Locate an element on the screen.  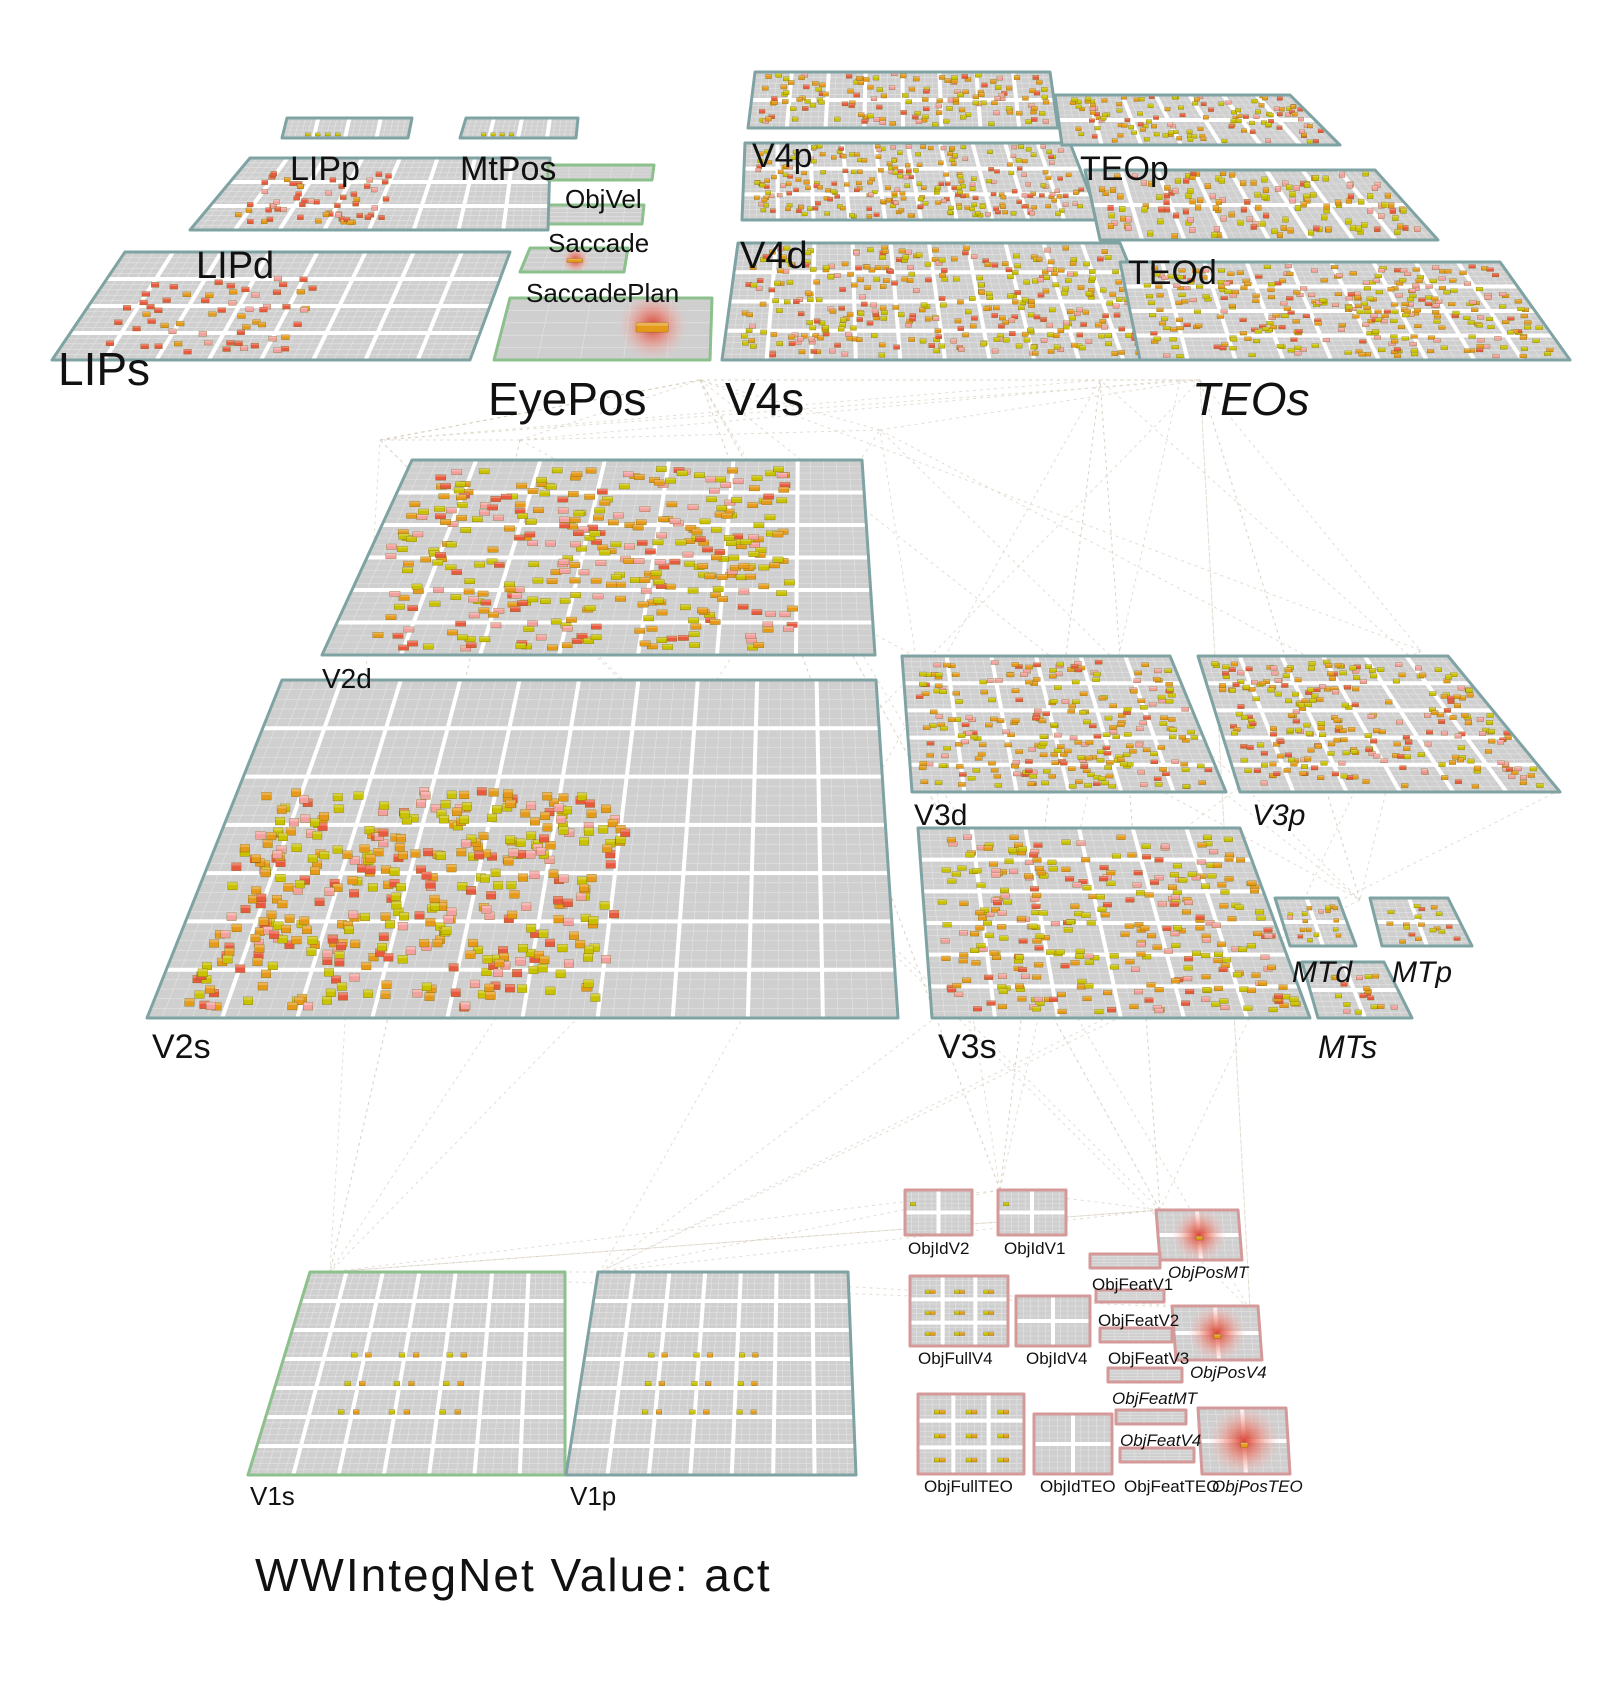
layer-v2d is located at coordinates (598, 557).